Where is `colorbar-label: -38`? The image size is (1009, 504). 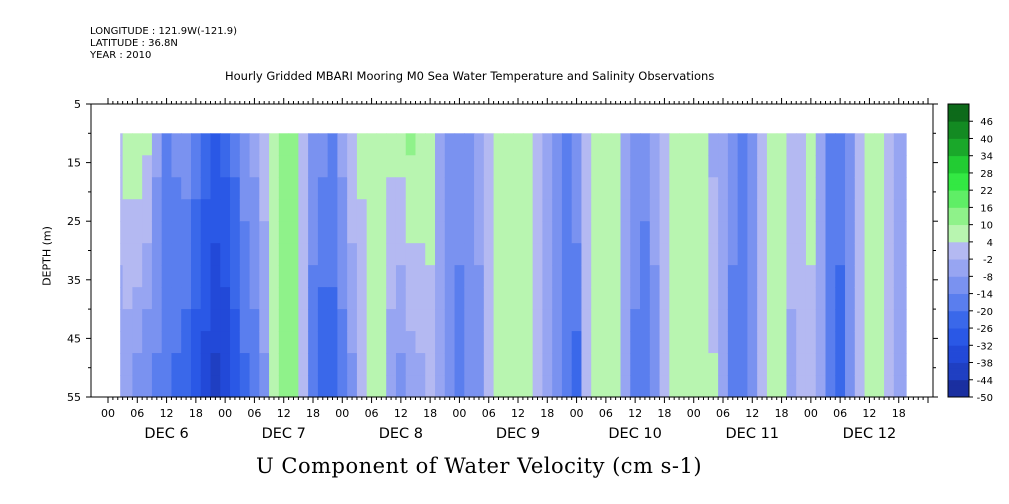
colorbar-label: -38 is located at coordinates (985, 364).